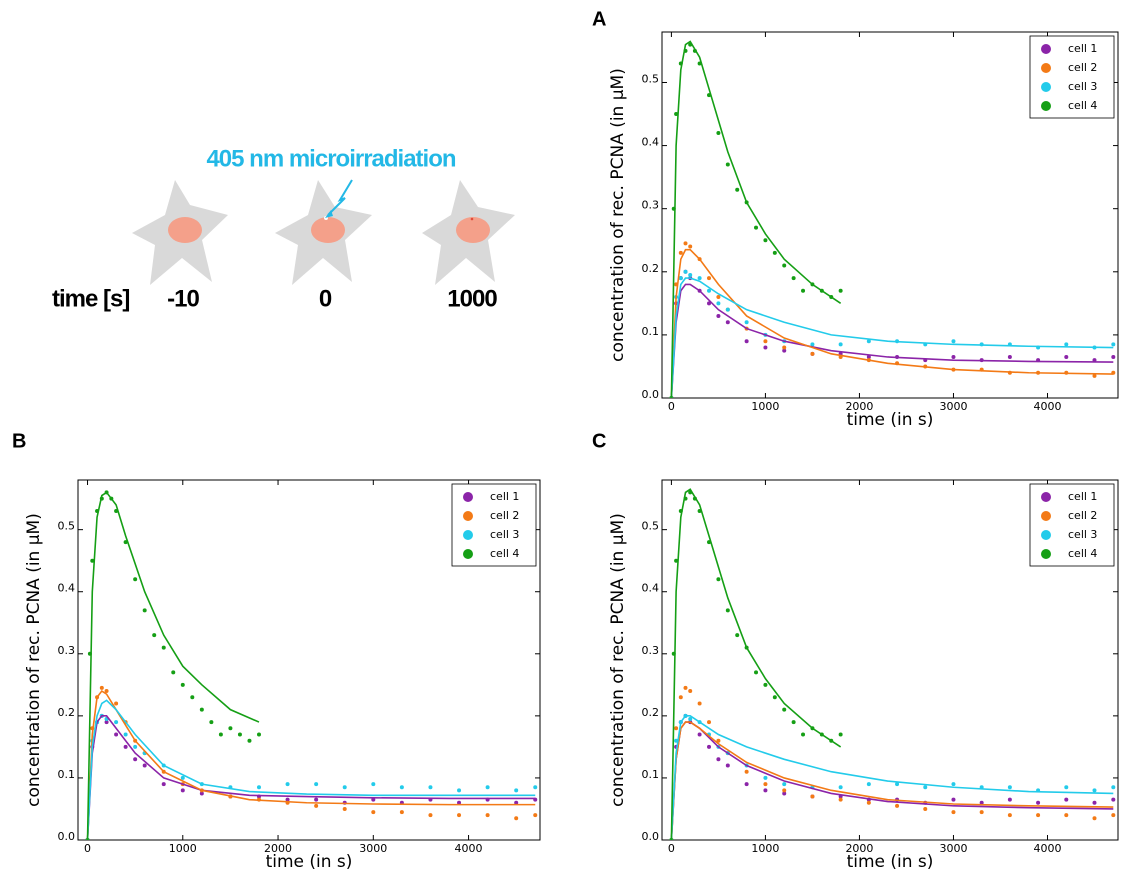 The image size is (1124, 882). Describe the element at coordinates (473, 230) in the screenshot. I see `nucleus` at that location.